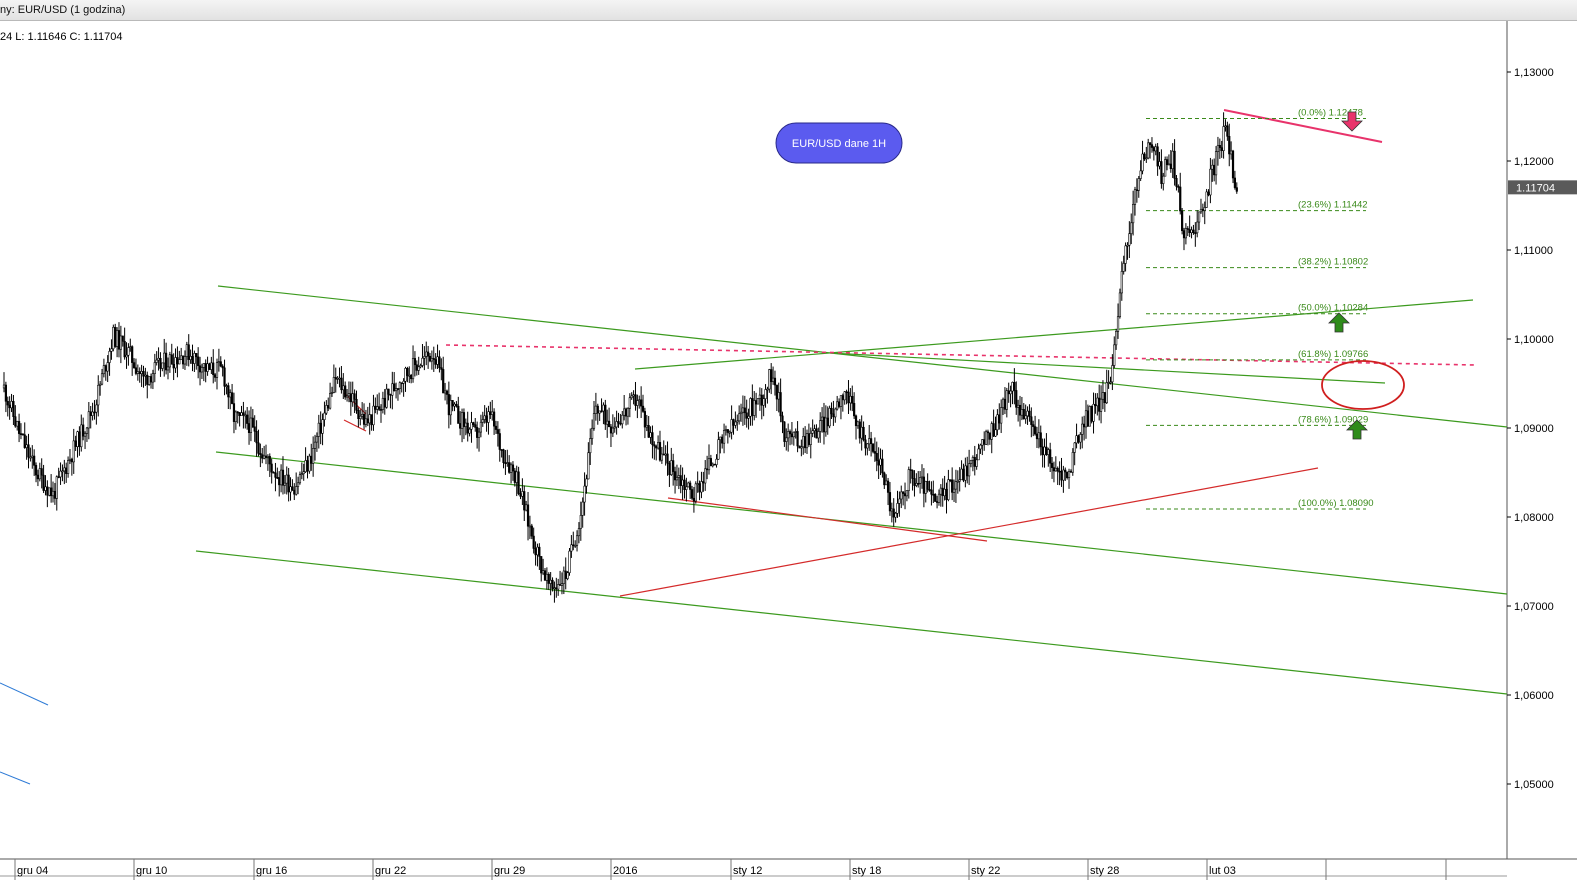  What do you see at coordinates (1333, 354) in the screenshot?
I see `fib-level-label: (61.8%) 1.09766` at bounding box center [1333, 354].